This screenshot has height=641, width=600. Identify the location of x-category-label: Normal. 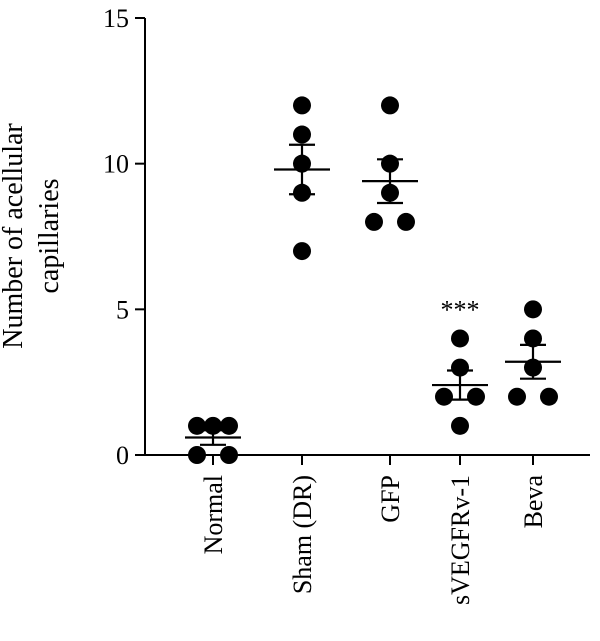
(213, 514).